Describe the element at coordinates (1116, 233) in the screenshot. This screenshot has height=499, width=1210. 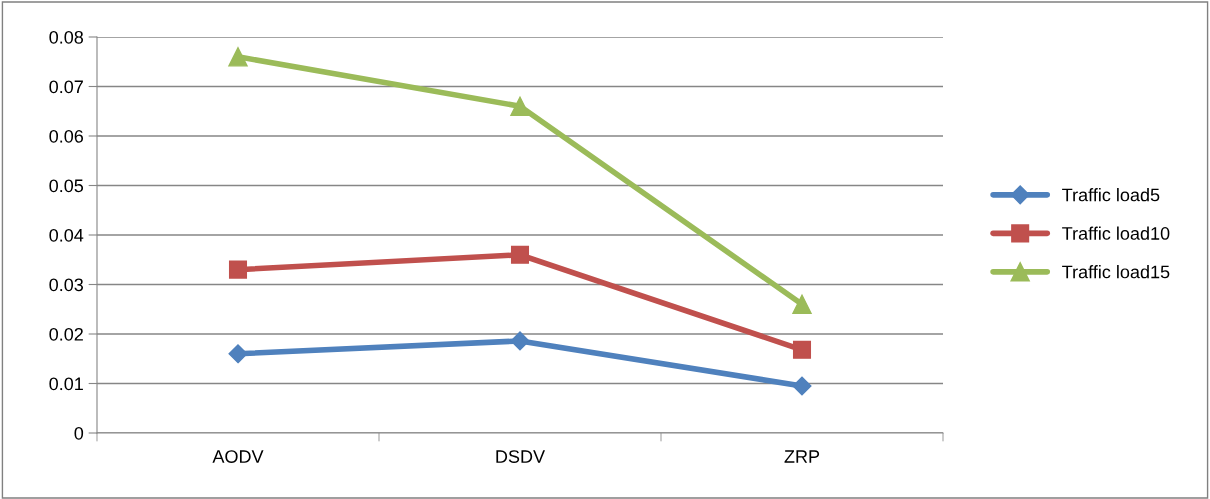
I see `legend-label: Traffic load10` at that location.